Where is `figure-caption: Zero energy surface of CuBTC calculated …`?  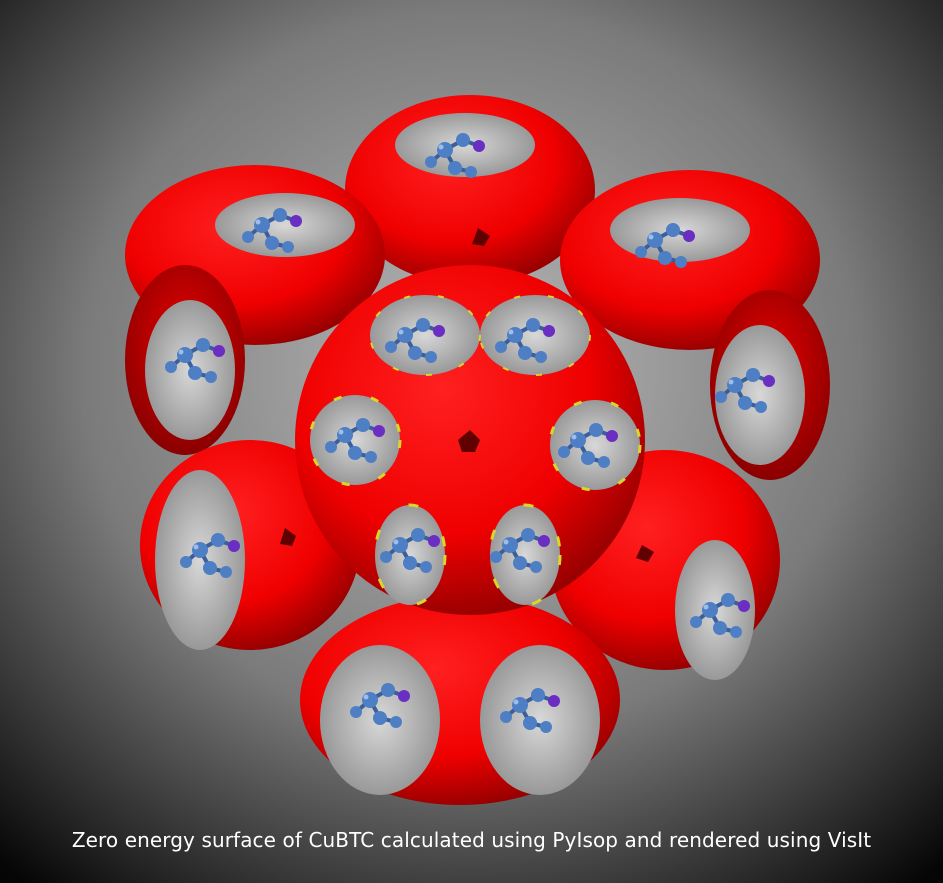
figure-caption: Zero energy surface of CuBTC calculated … is located at coordinates (471, 840).